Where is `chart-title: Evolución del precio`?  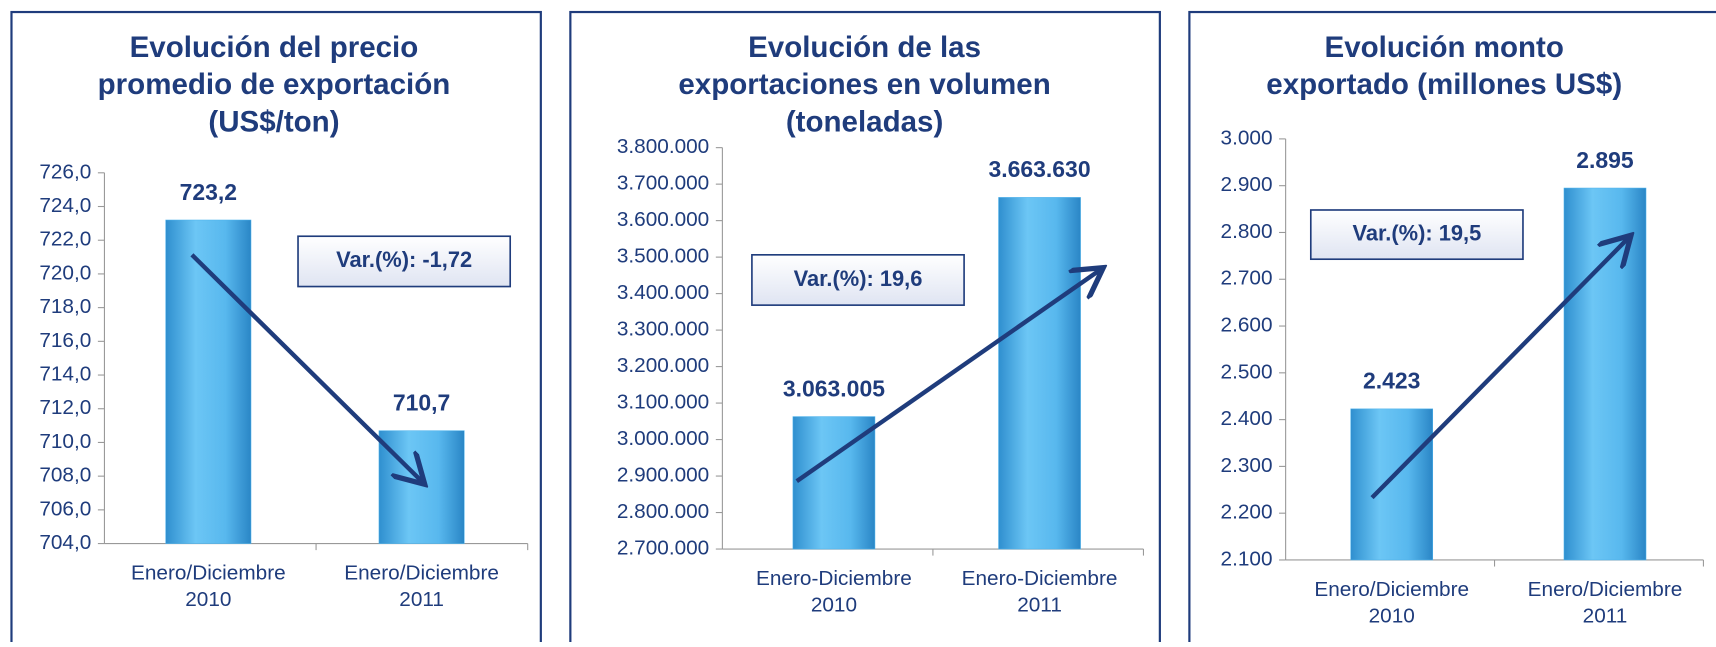
chart-title: Evolución del precio is located at coordinates (274, 47).